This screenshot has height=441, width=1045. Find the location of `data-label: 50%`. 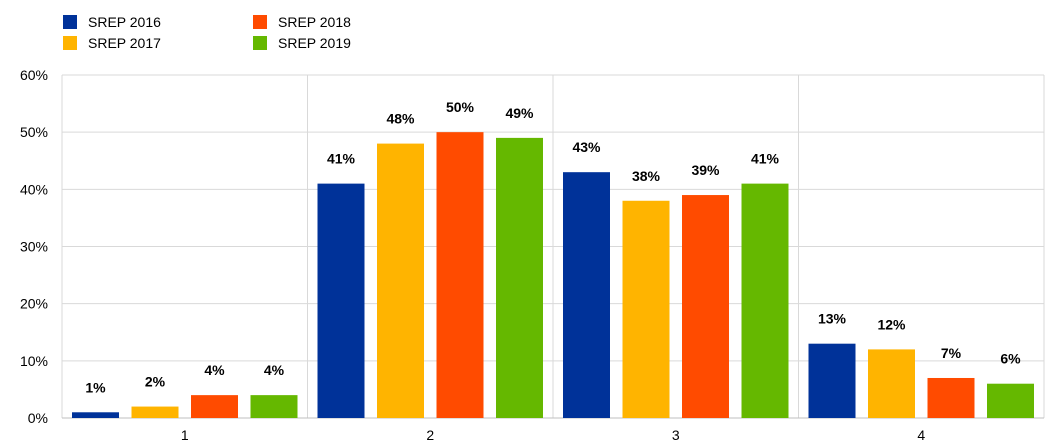

data-label: 50% is located at coordinates (460, 107).